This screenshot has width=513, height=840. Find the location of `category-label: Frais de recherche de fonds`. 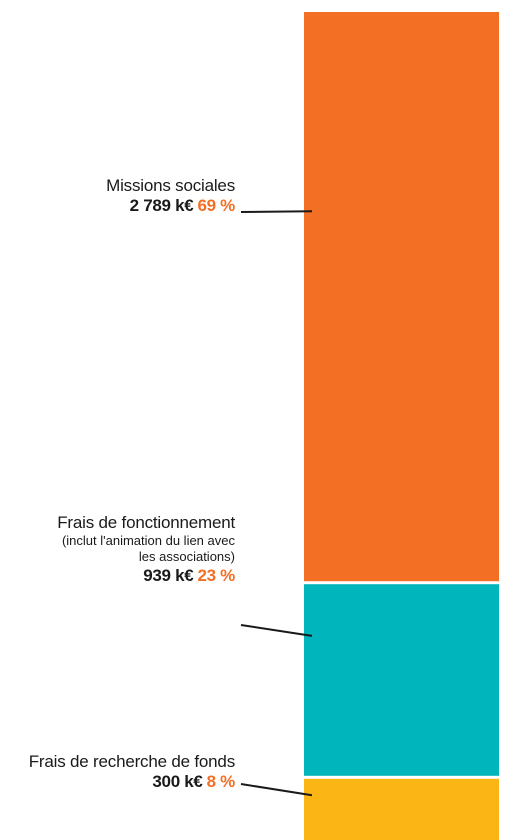

category-label: Frais de recherche de fonds is located at coordinates (131, 761).